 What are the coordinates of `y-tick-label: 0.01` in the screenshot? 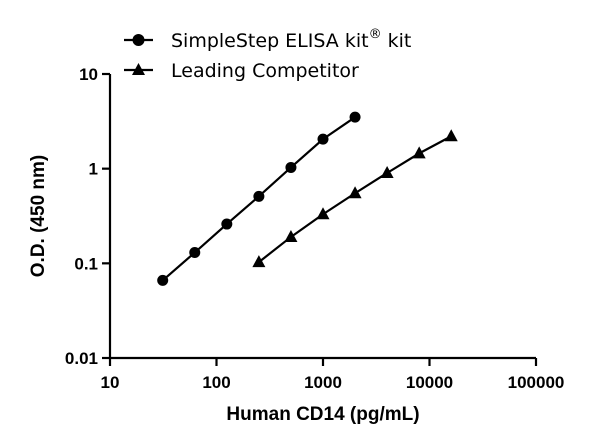 It's located at (81, 358).